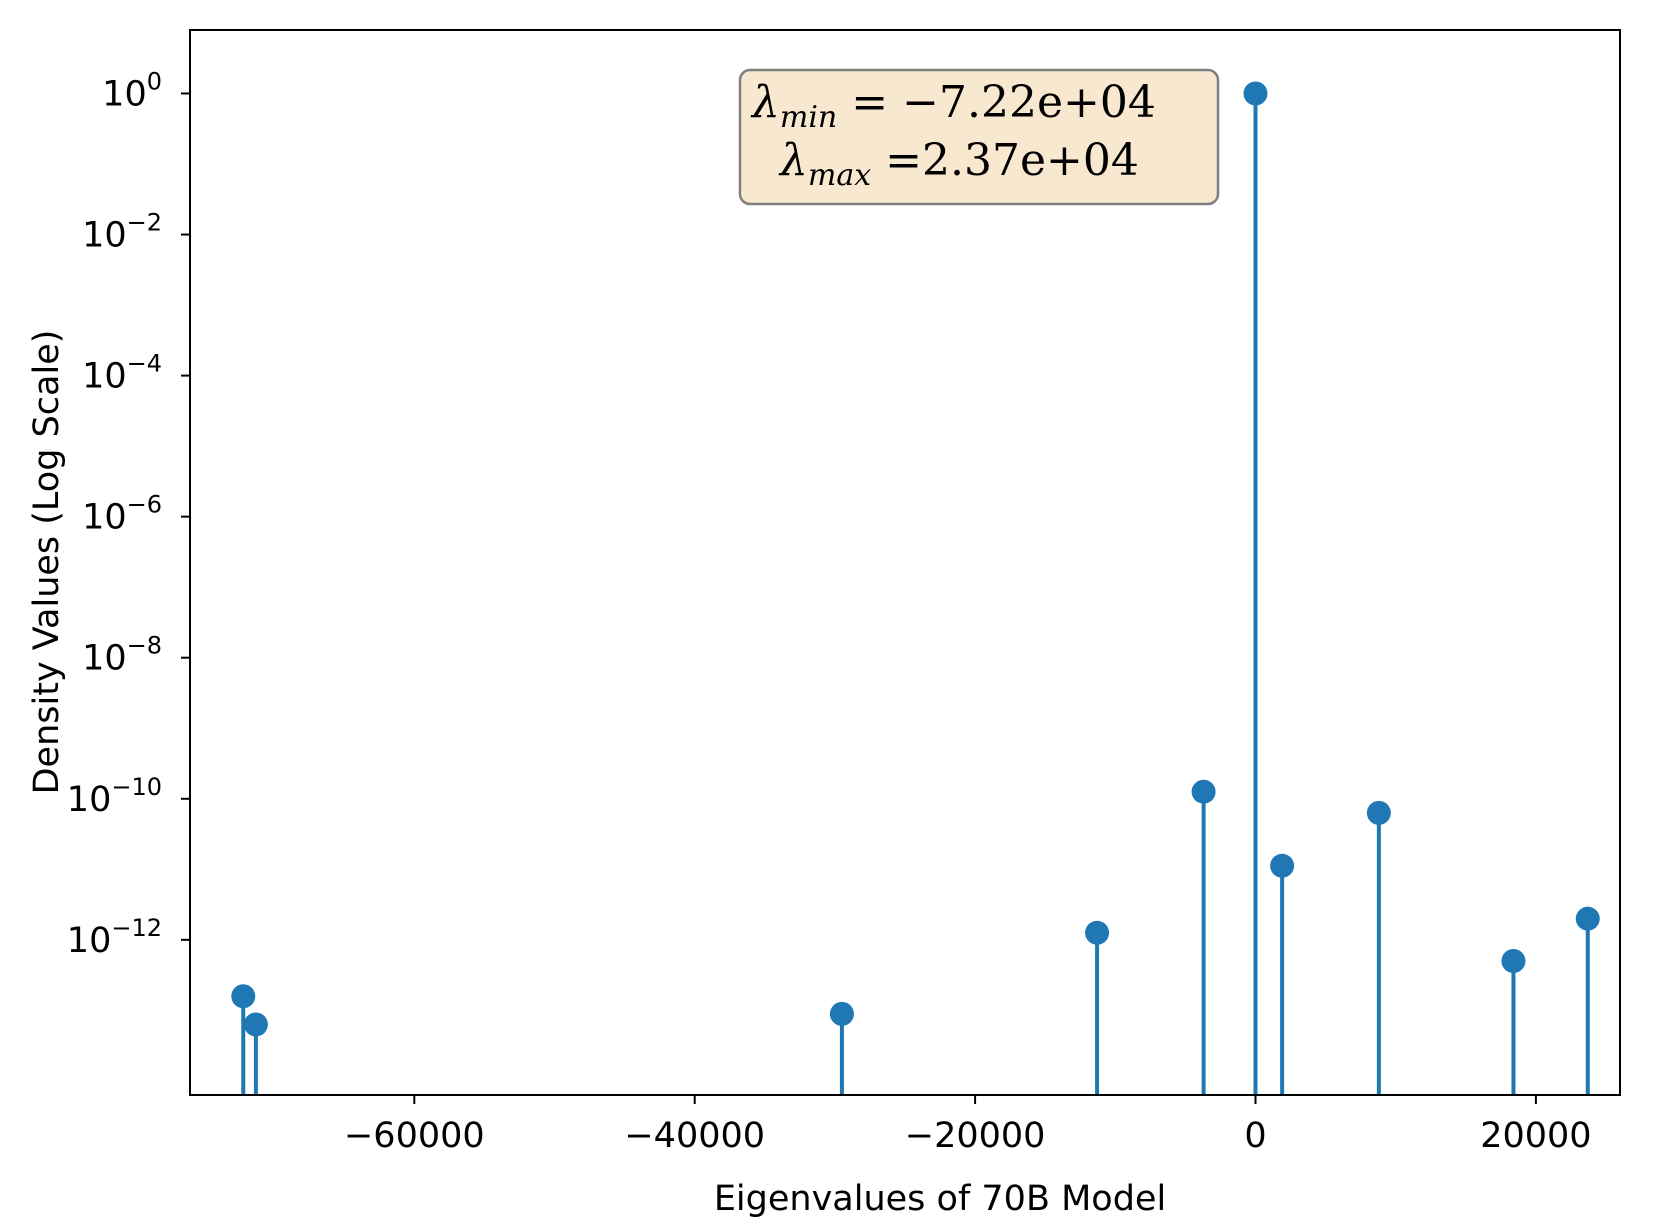 This screenshot has height=1230, width=1661. What do you see at coordinates (114, 937) in the screenshot?
I see `y-tick-label: 10⁻¹²` at bounding box center [114, 937].